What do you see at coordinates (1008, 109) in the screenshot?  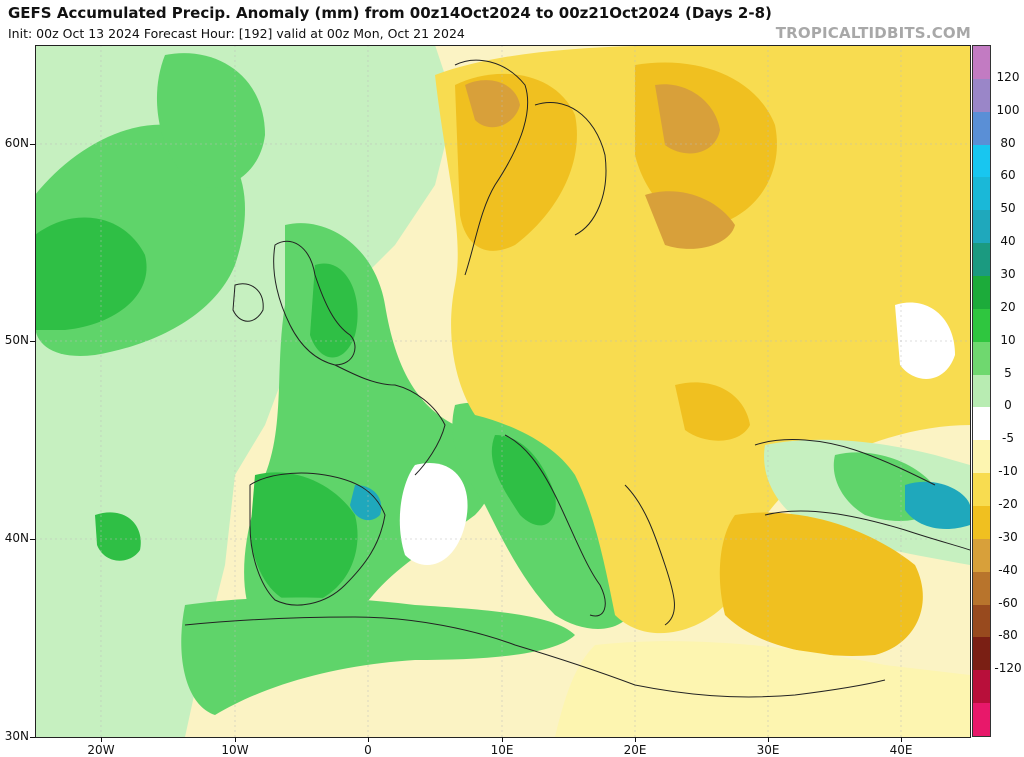 I see `colorbar-label: 100` at bounding box center [1008, 109].